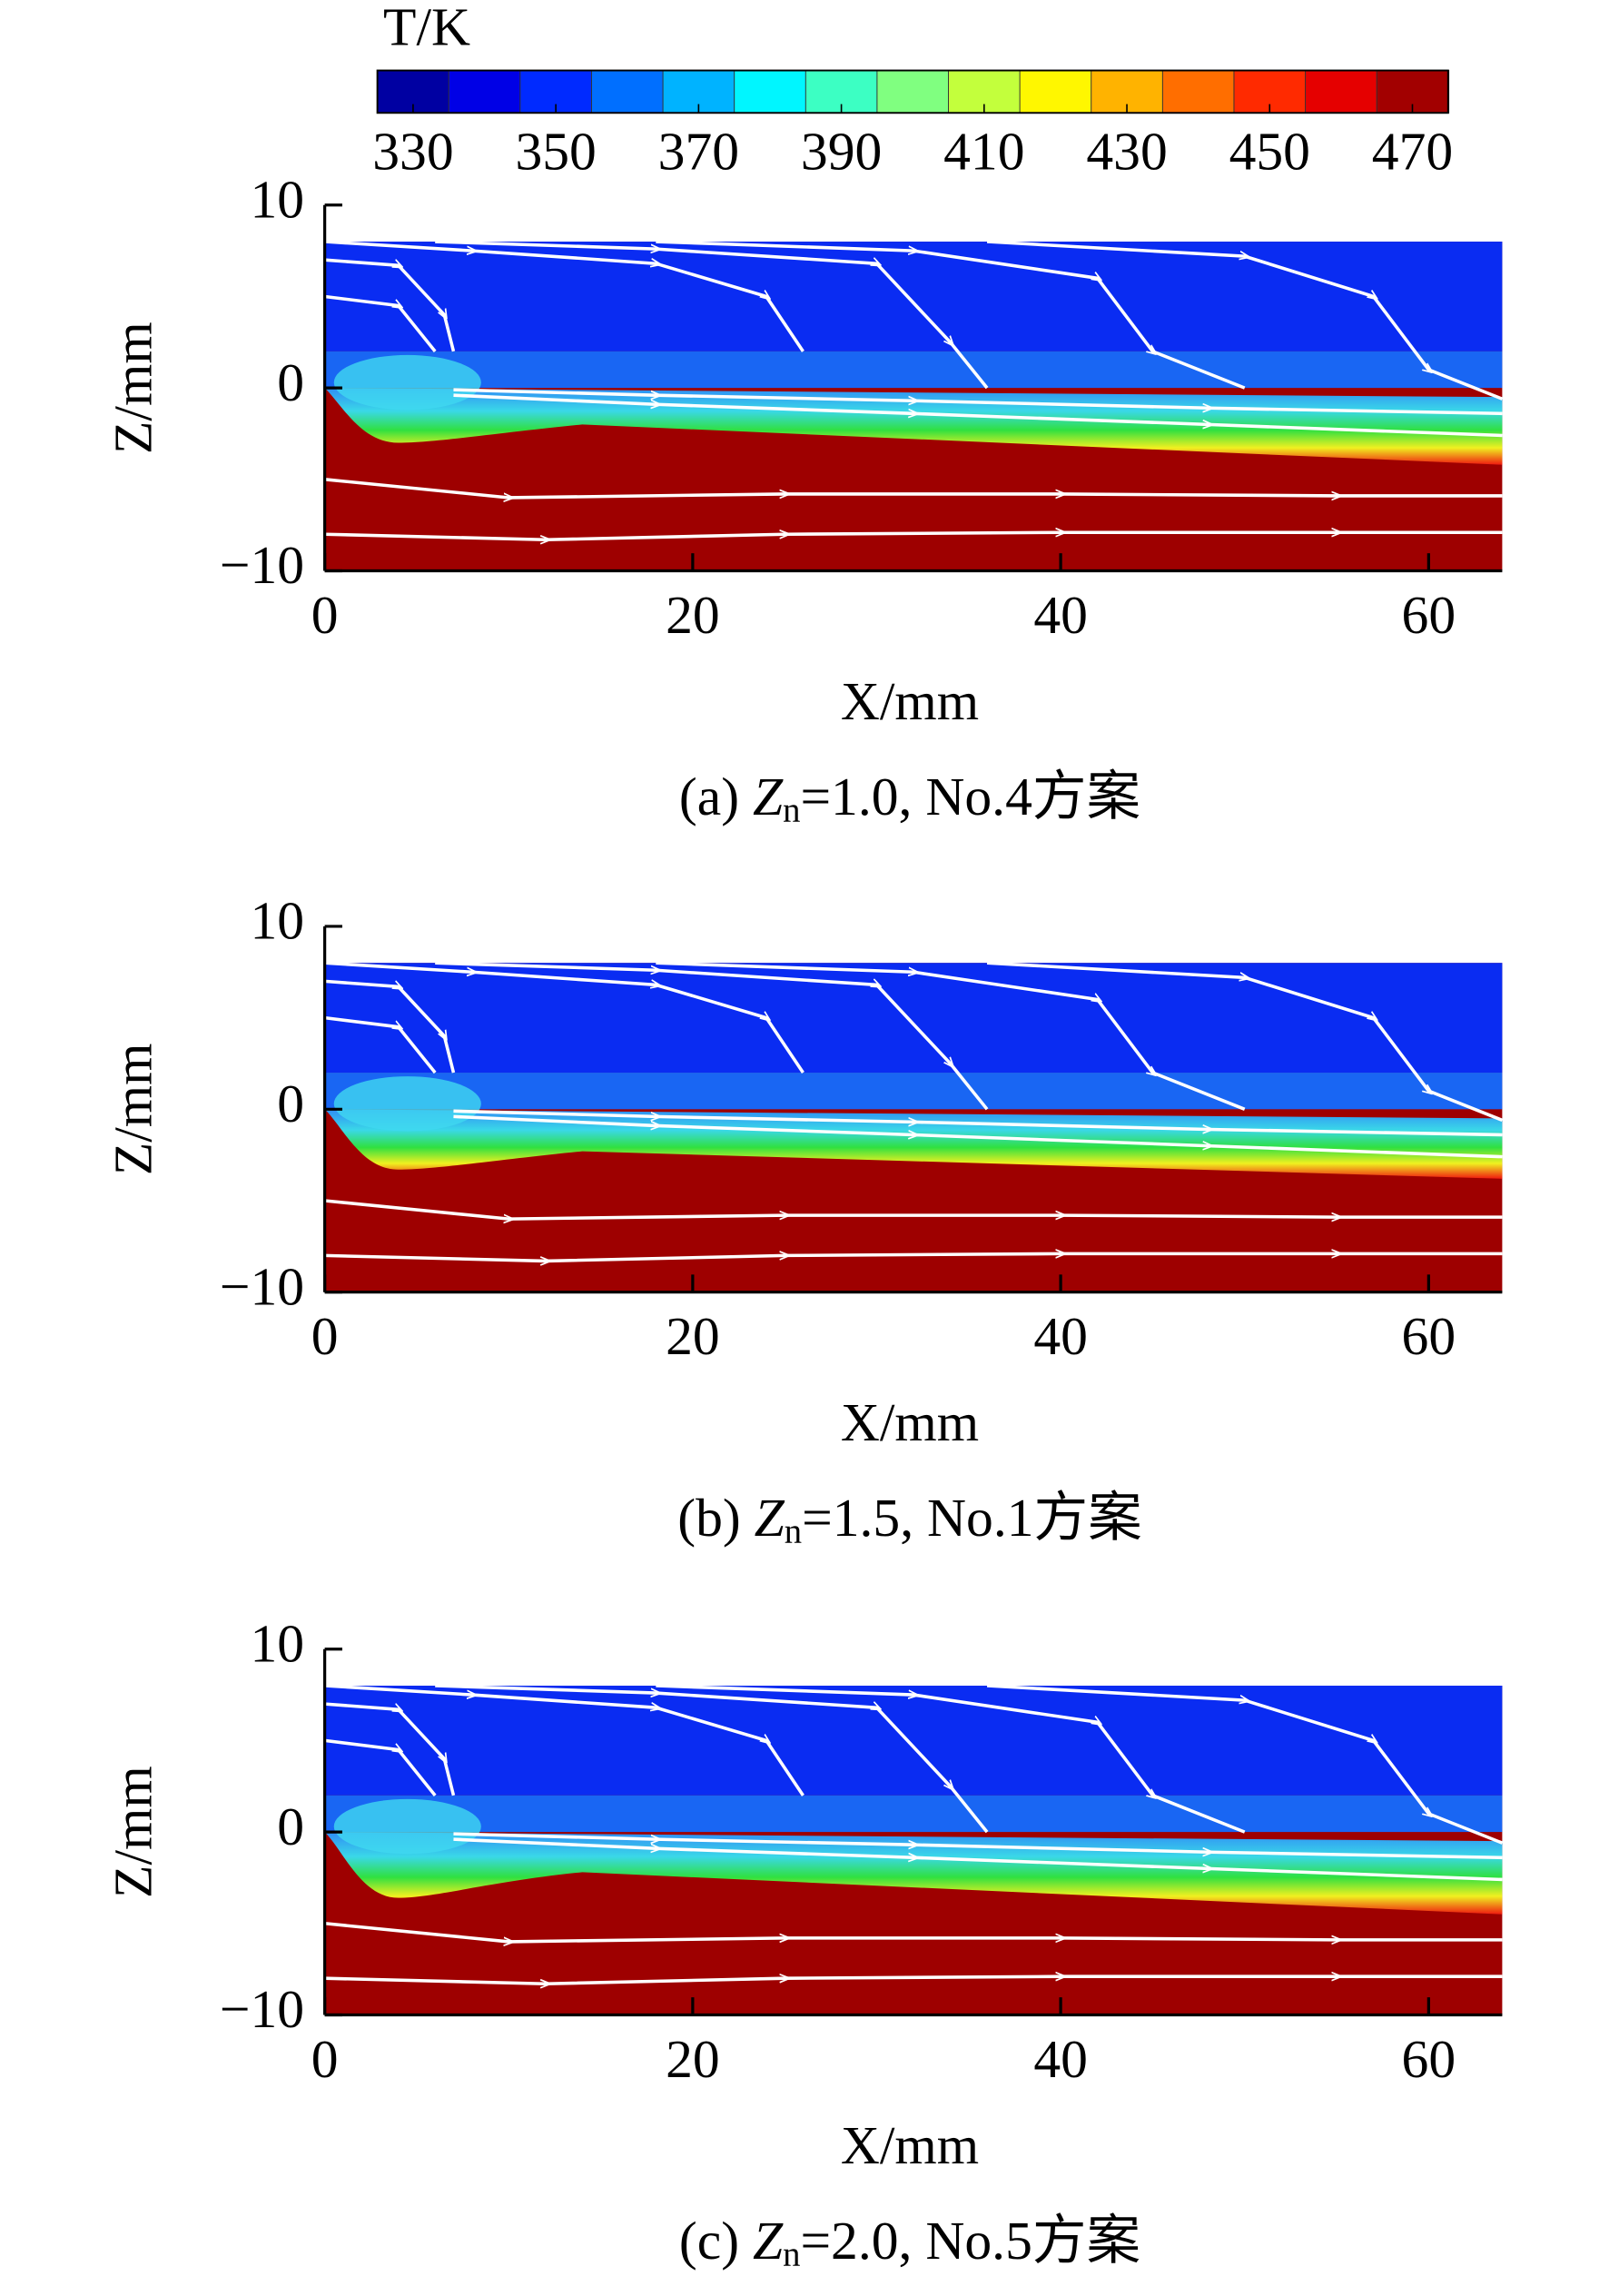  Describe the element at coordinates (715, 1518) in the screenshot. I see `caption-part: (b)` at that location.